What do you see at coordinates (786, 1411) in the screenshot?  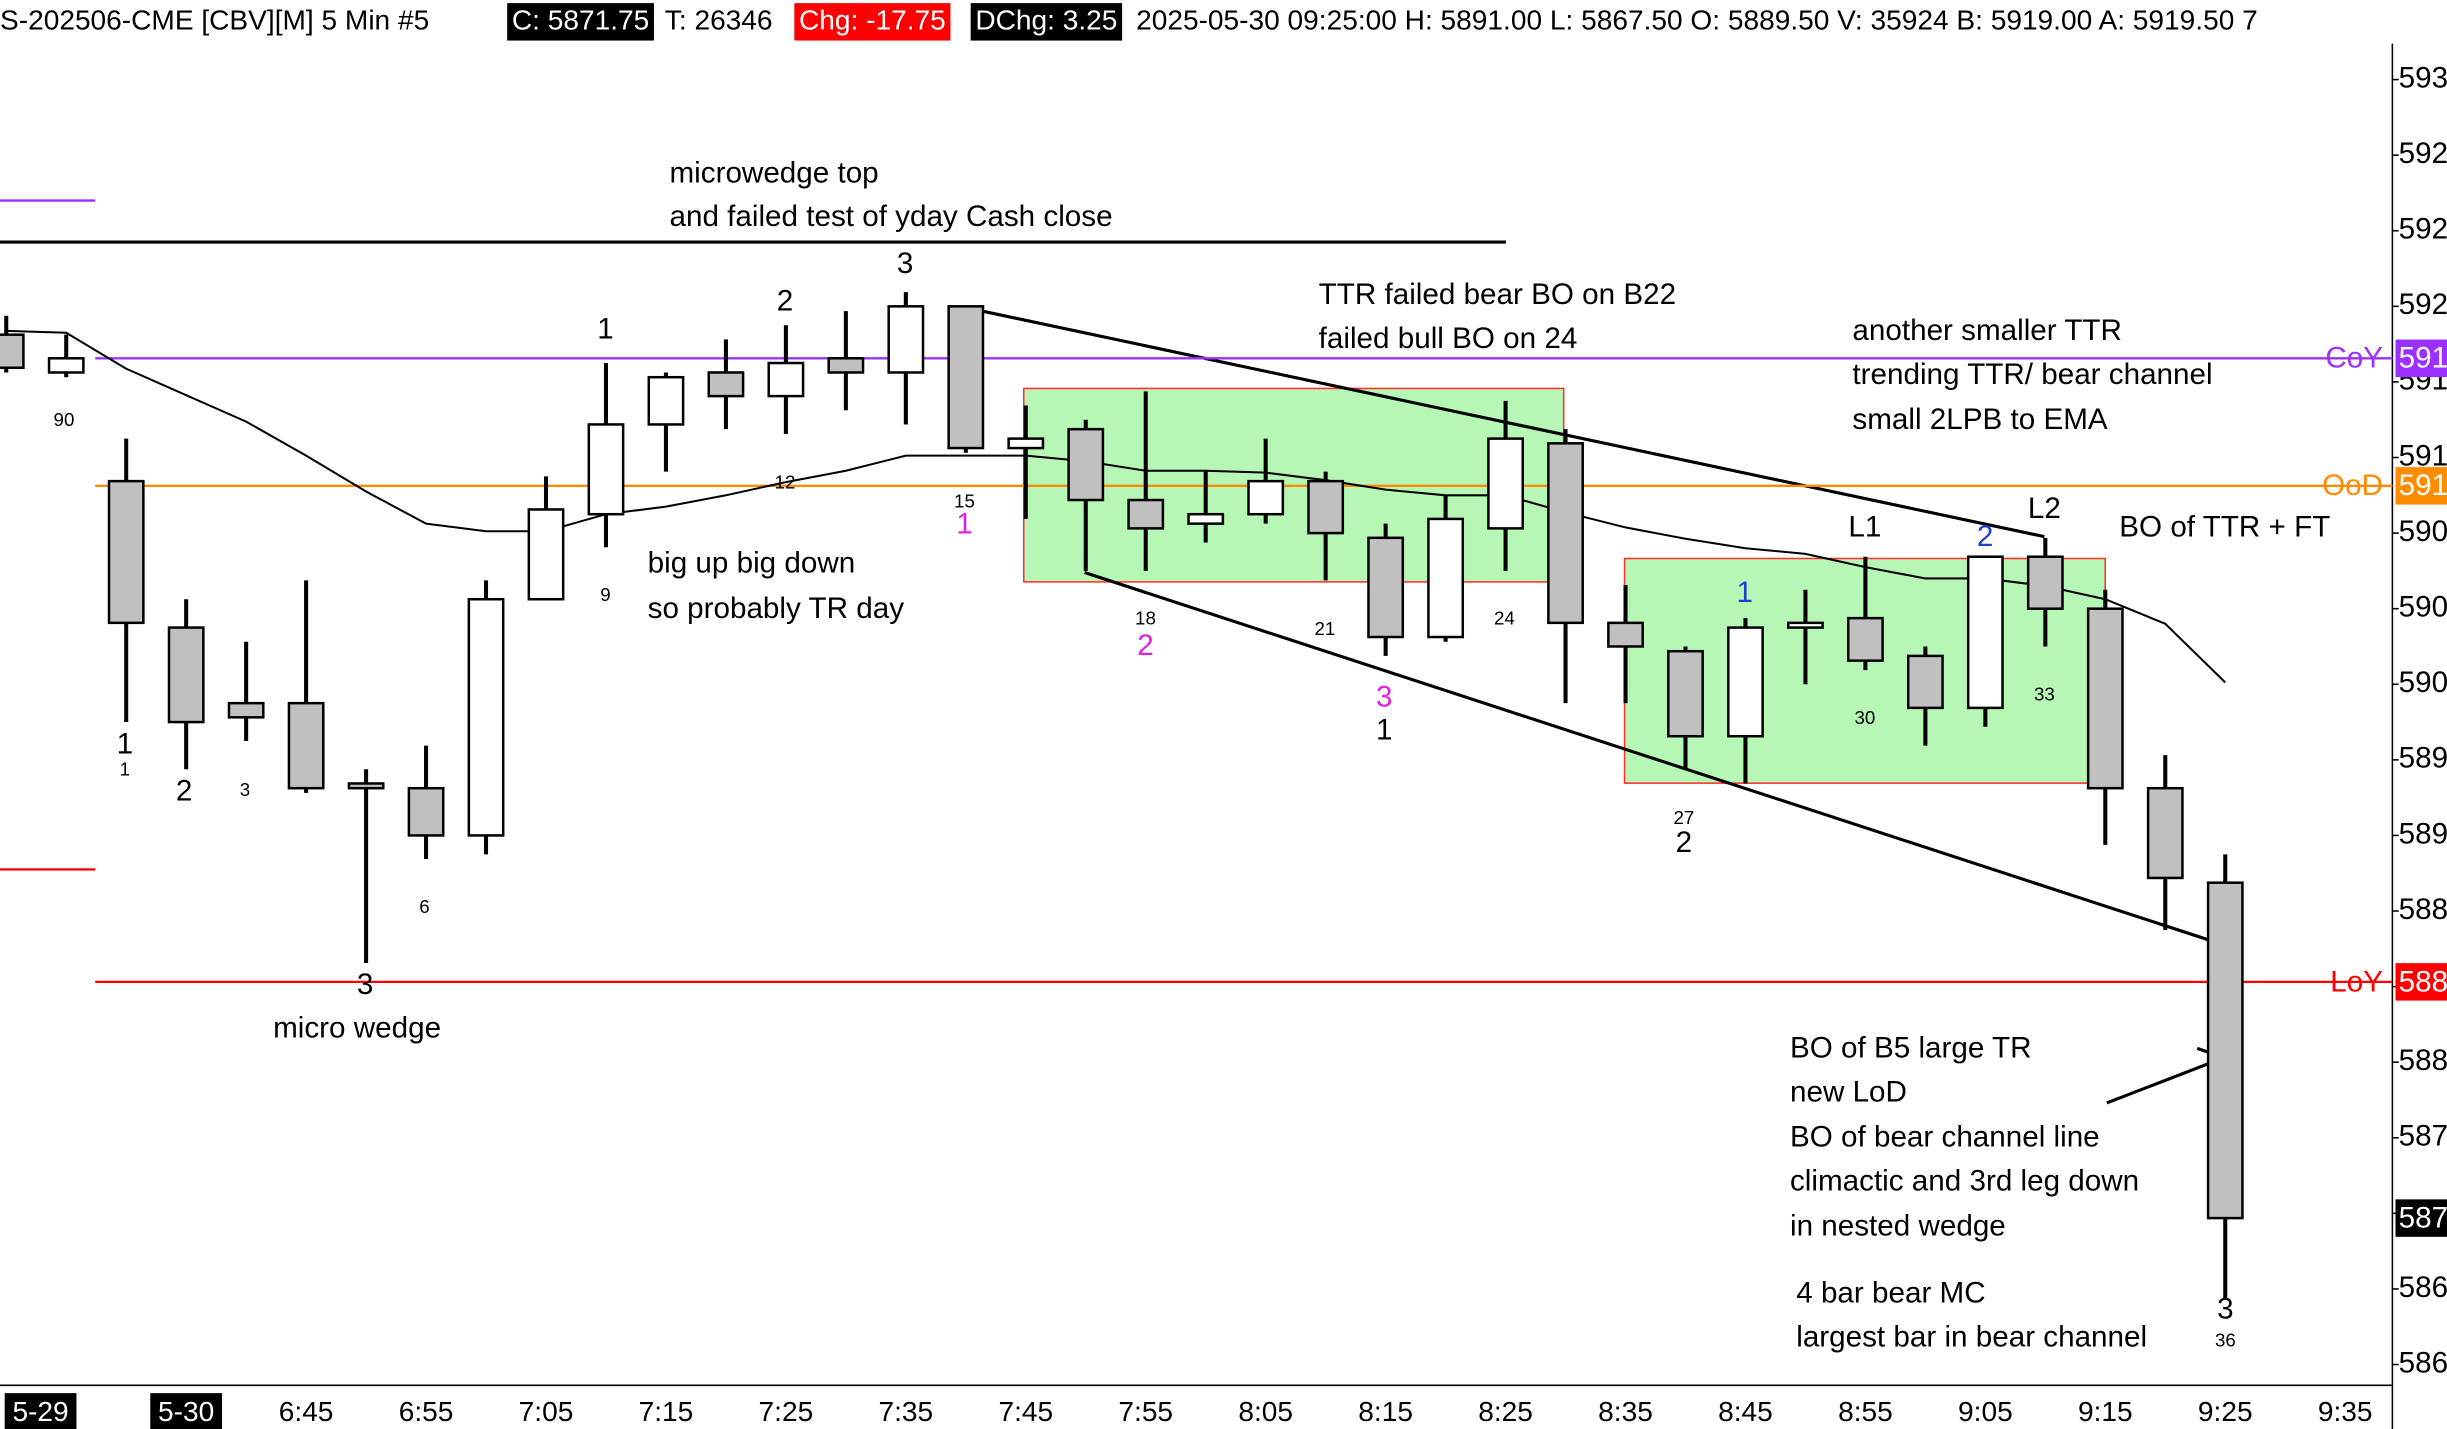 I see `x-tick-label: 7:25` at bounding box center [786, 1411].